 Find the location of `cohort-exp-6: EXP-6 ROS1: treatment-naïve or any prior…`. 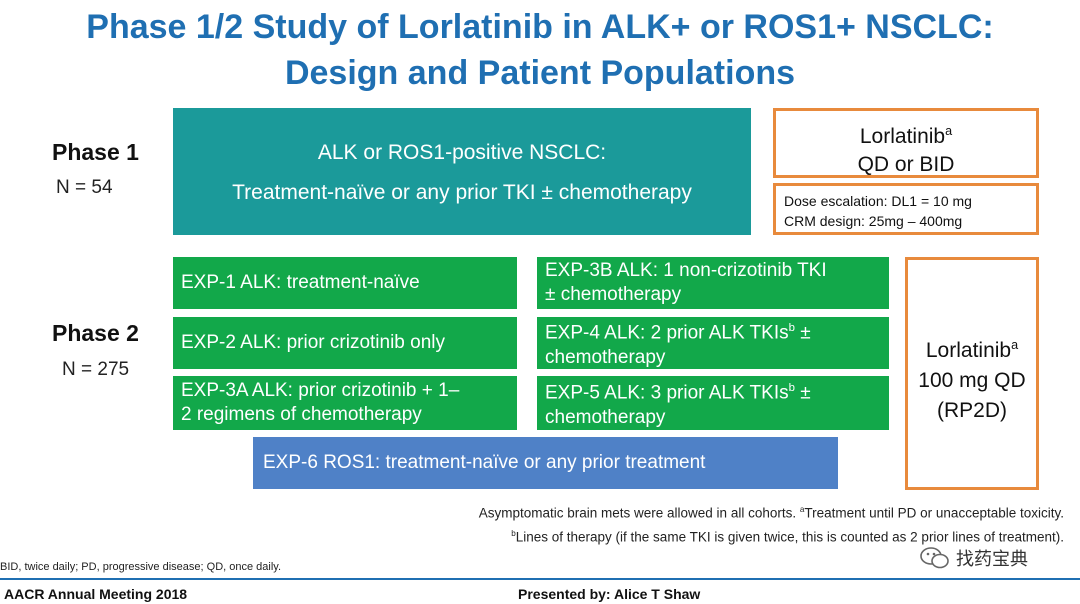

cohort-exp-6: EXP-6 ROS1: treatment-naïve or any prior… is located at coordinates (545, 463).